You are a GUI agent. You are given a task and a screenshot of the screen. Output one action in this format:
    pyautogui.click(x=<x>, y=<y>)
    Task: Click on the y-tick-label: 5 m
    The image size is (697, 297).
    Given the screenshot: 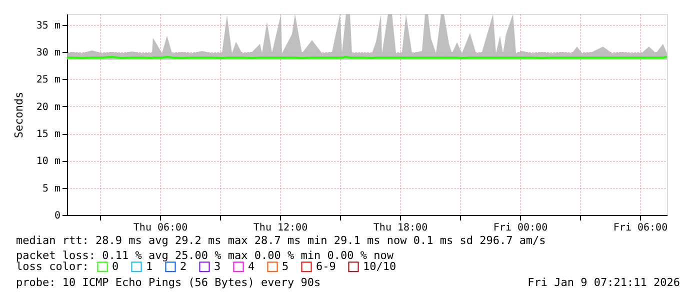 What is the action you would take?
    pyautogui.click(x=51, y=188)
    